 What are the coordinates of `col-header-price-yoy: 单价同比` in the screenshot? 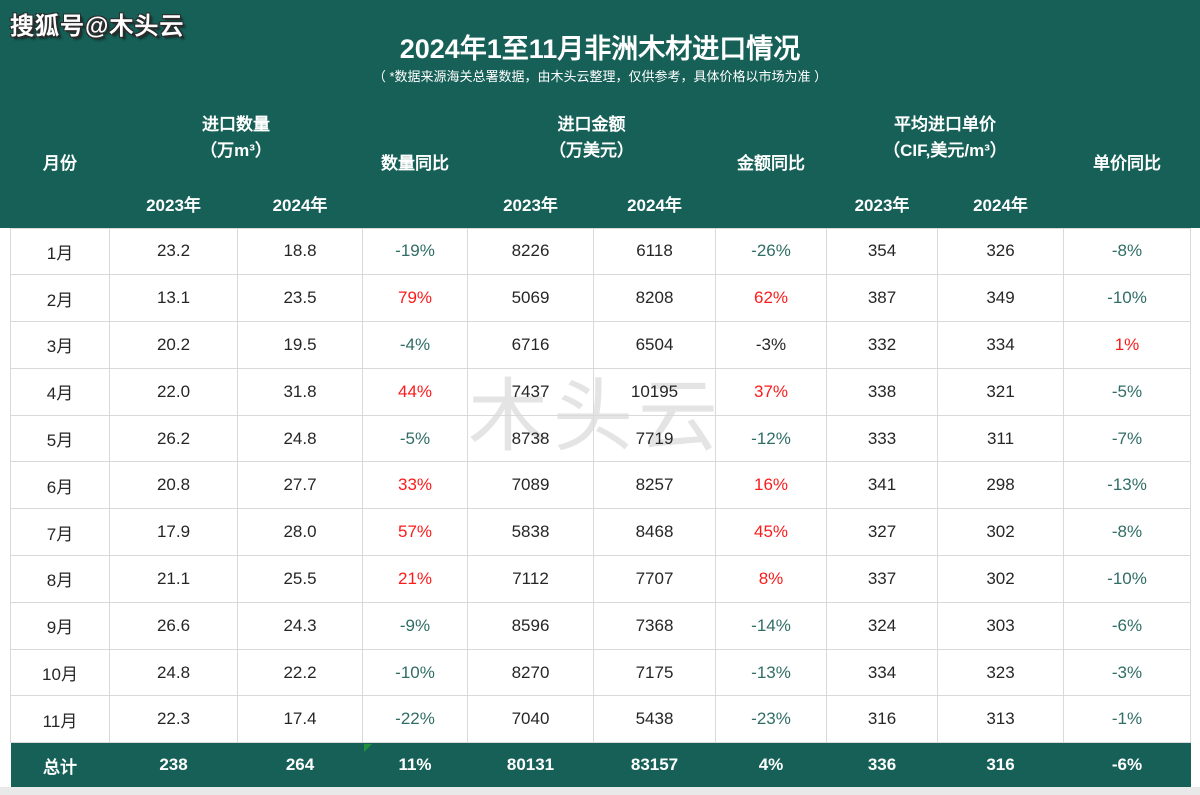 It's located at (1127, 164).